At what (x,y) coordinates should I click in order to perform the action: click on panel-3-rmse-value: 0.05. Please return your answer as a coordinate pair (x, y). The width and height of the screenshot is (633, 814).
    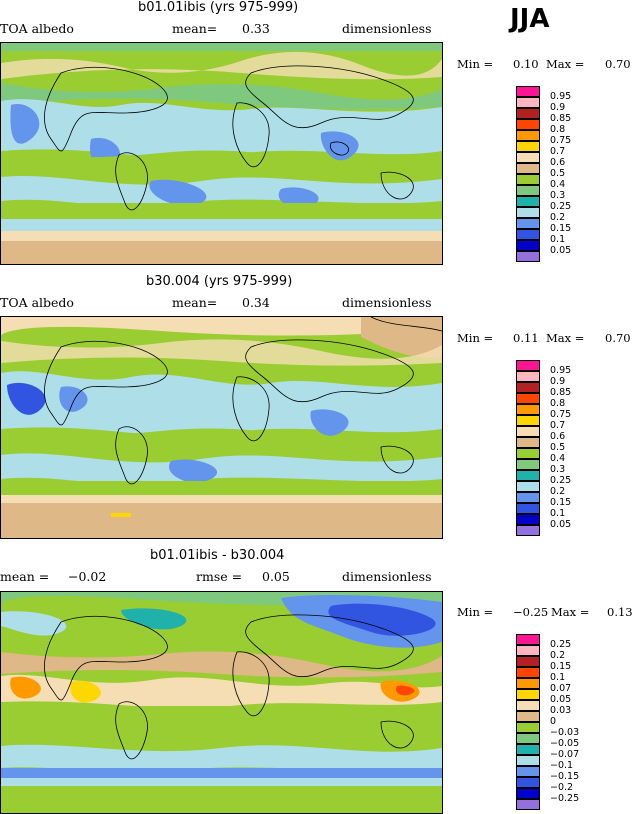
    Looking at the image, I should click on (276, 576).